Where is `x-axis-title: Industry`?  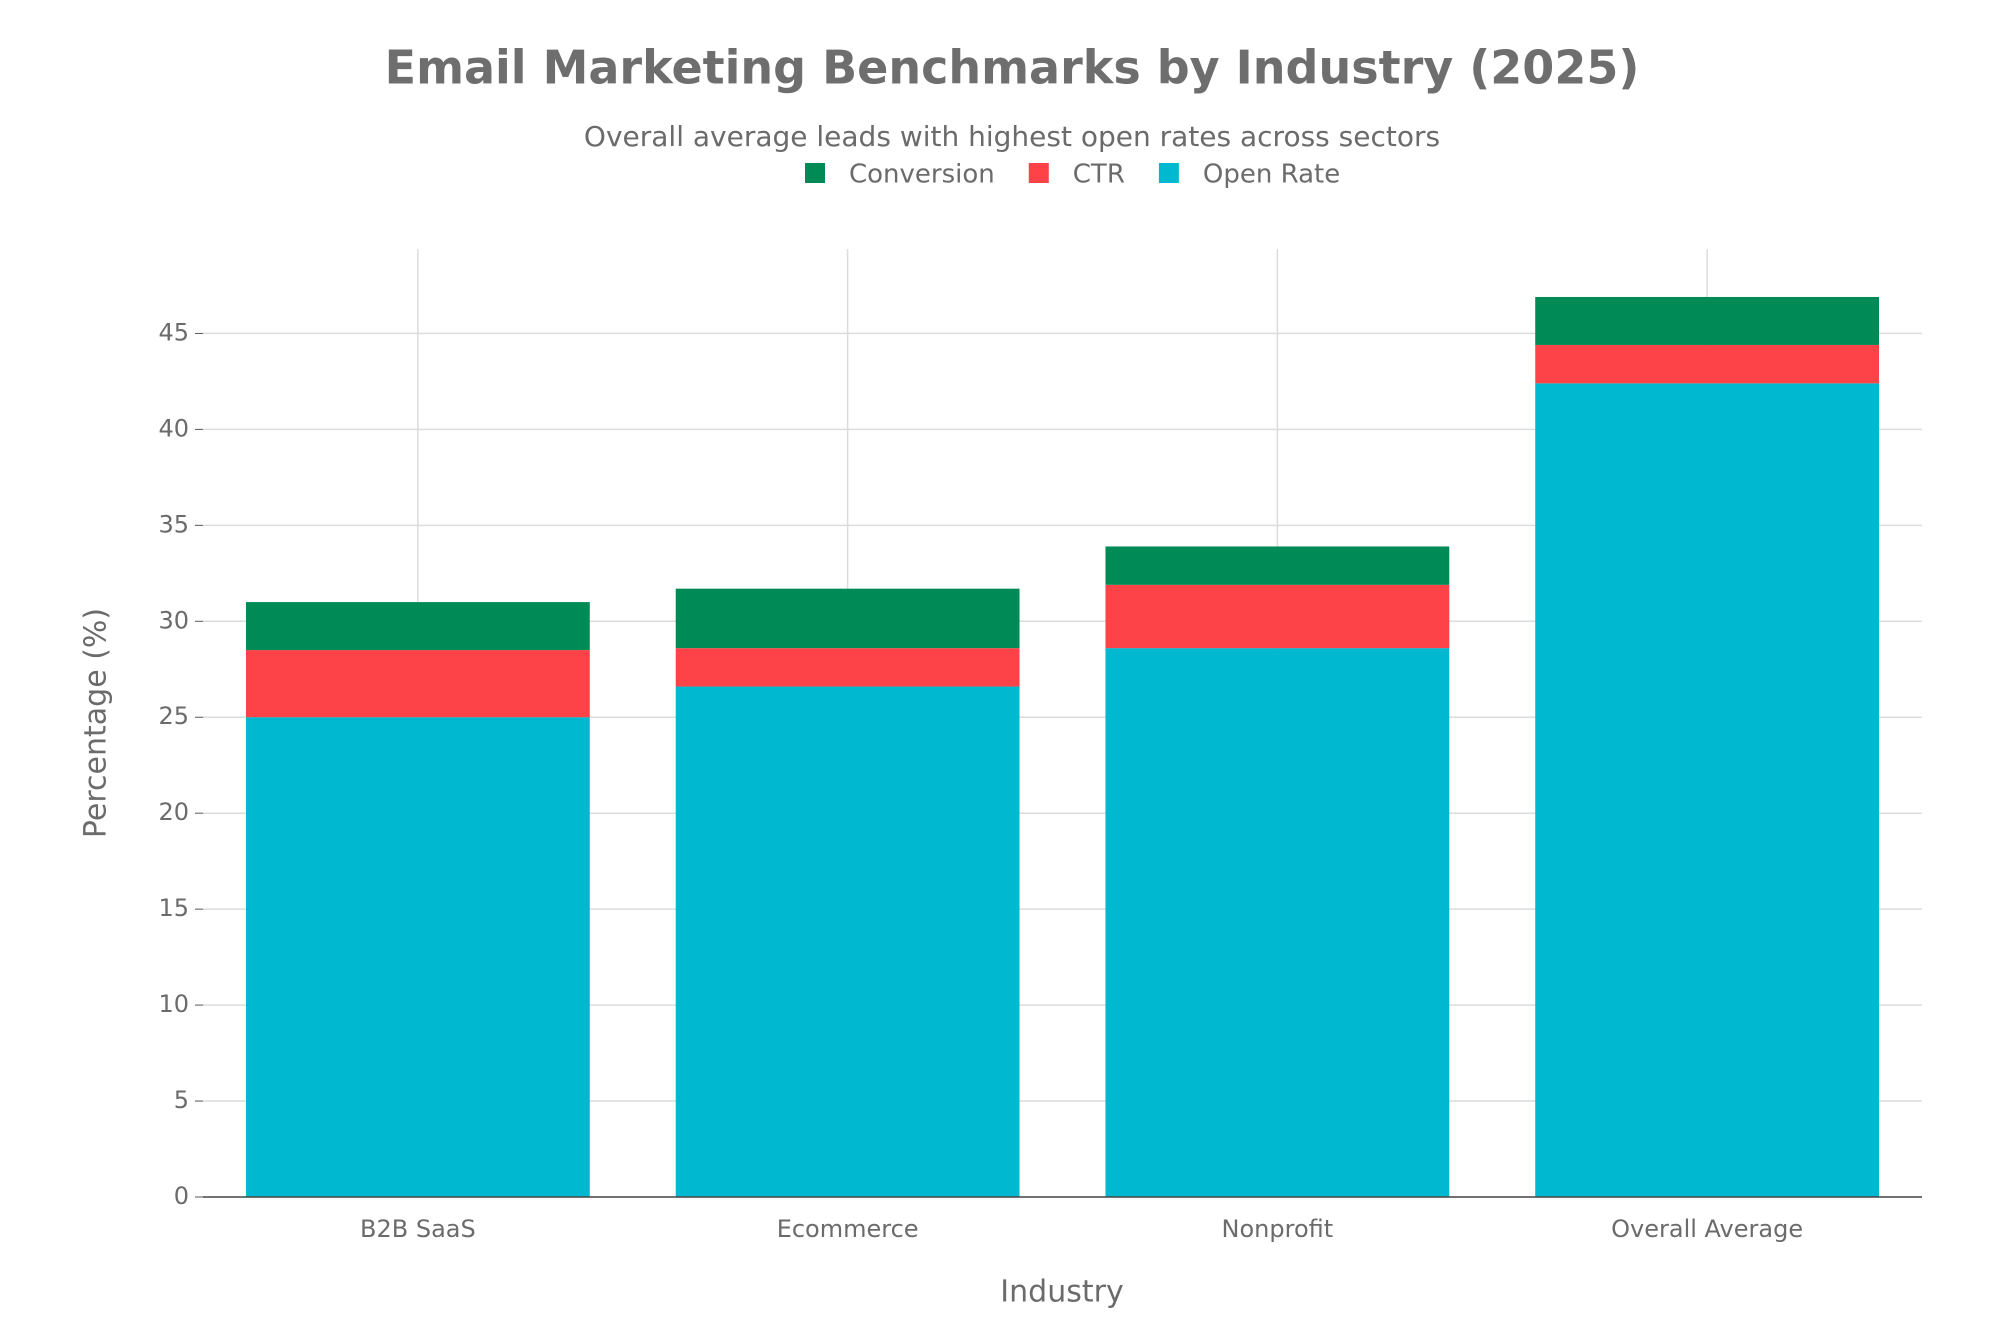 x-axis-title: Industry is located at coordinates (1061, 1292).